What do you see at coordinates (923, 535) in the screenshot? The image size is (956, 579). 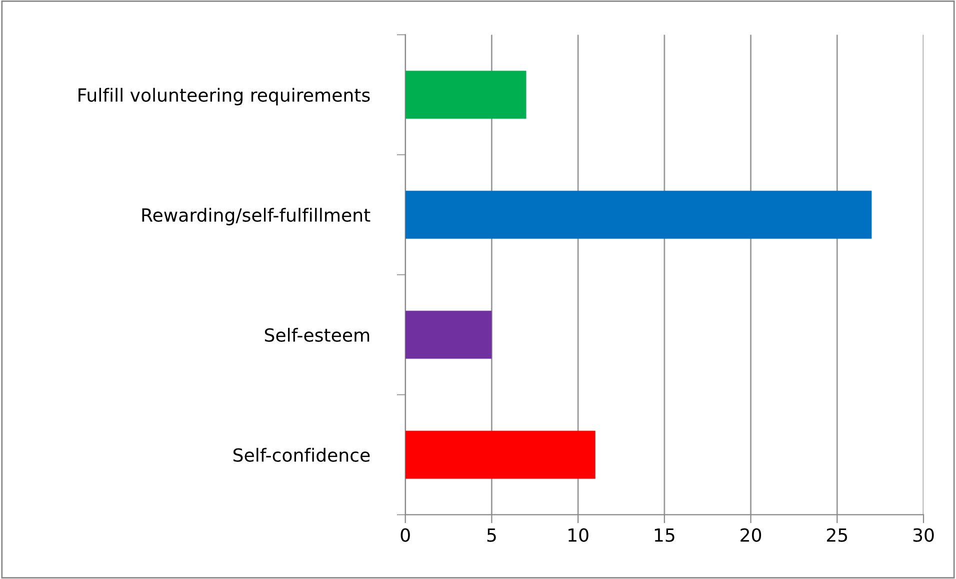 I see `x-tick-label: 30` at bounding box center [923, 535].